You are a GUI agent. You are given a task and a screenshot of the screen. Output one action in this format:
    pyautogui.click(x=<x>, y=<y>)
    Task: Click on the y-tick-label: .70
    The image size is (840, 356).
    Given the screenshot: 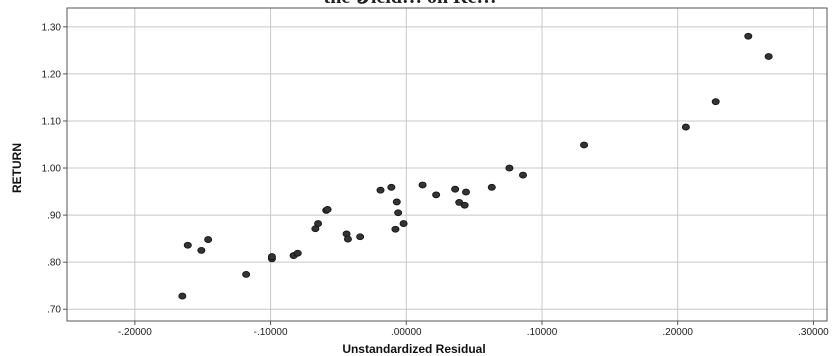 What is the action you would take?
    pyautogui.click(x=54, y=310)
    